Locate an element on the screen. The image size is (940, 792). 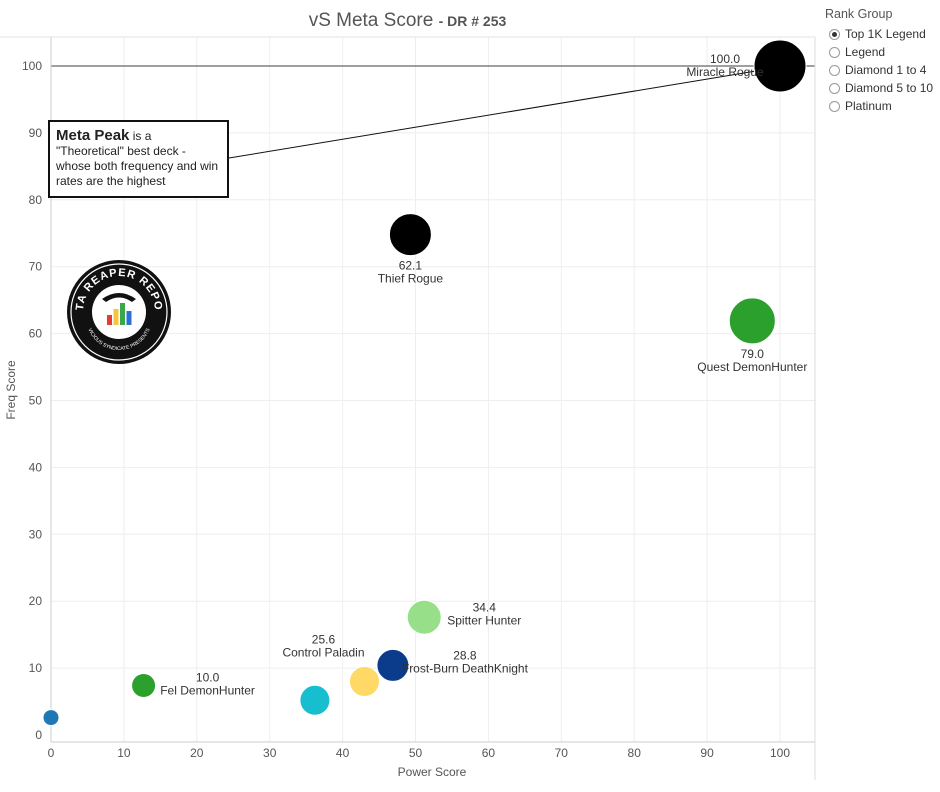
rank-group-option-label: Diamond 5 to 10 is located at coordinates (889, 88).